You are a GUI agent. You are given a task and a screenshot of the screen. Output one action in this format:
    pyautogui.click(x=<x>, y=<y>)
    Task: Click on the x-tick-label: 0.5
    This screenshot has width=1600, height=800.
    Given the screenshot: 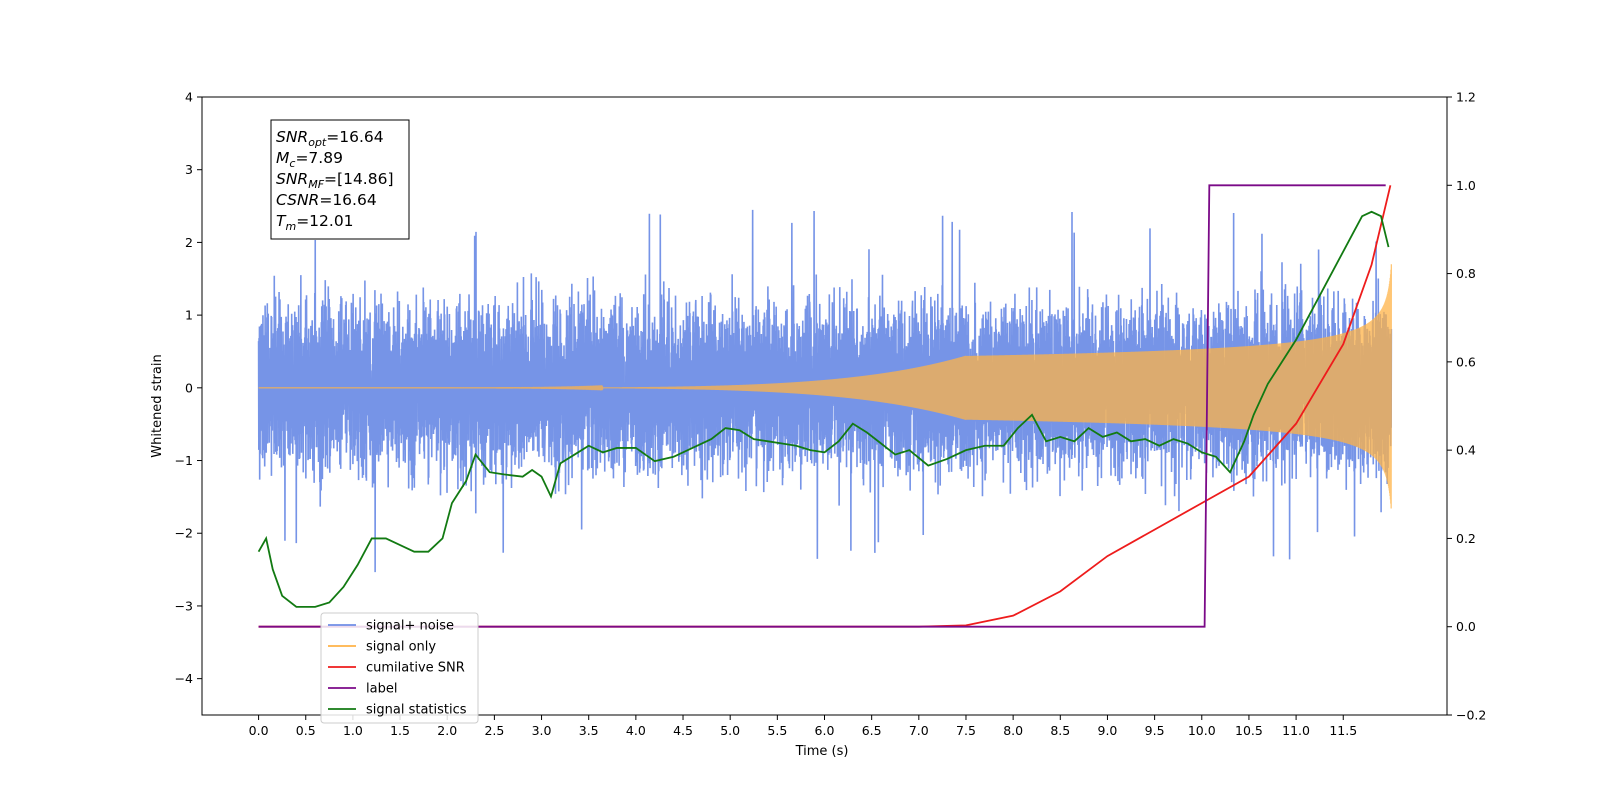 What is the action you would take?
    pyautogui.click(x=306, y=730)
    